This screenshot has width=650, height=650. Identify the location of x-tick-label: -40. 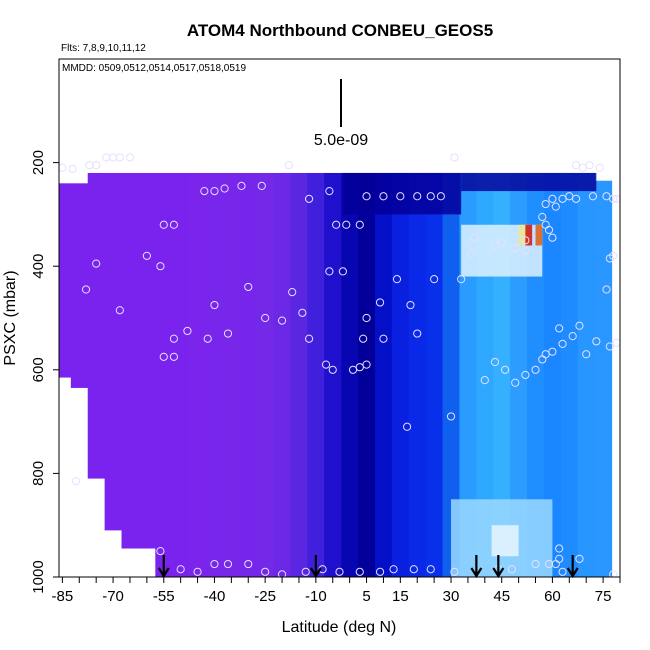
(215, 596).